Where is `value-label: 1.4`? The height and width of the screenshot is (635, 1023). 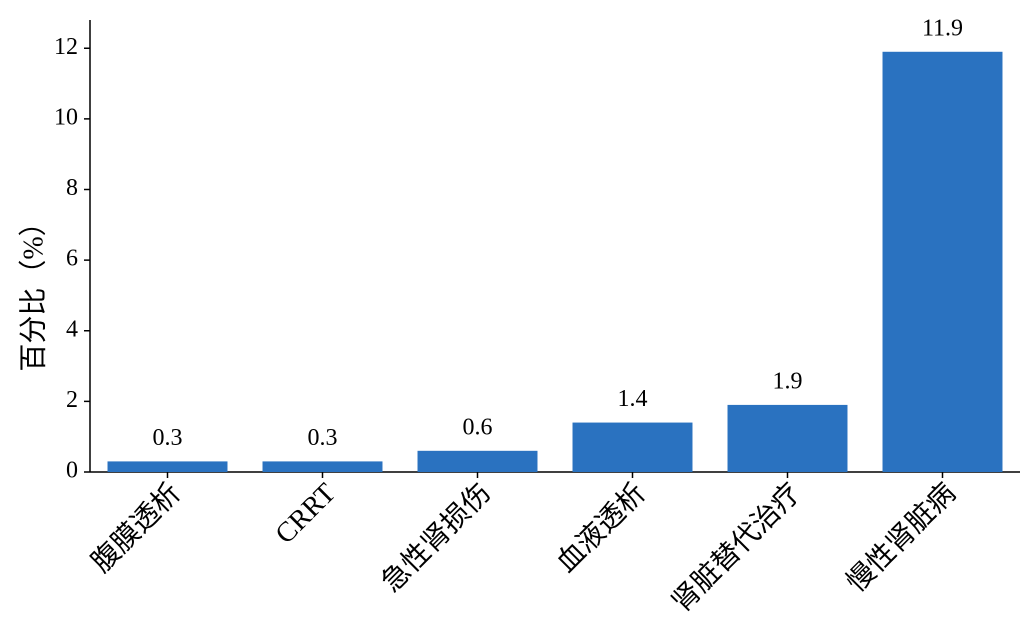
value-label: 1.4 is located at coordinates (633, 399).